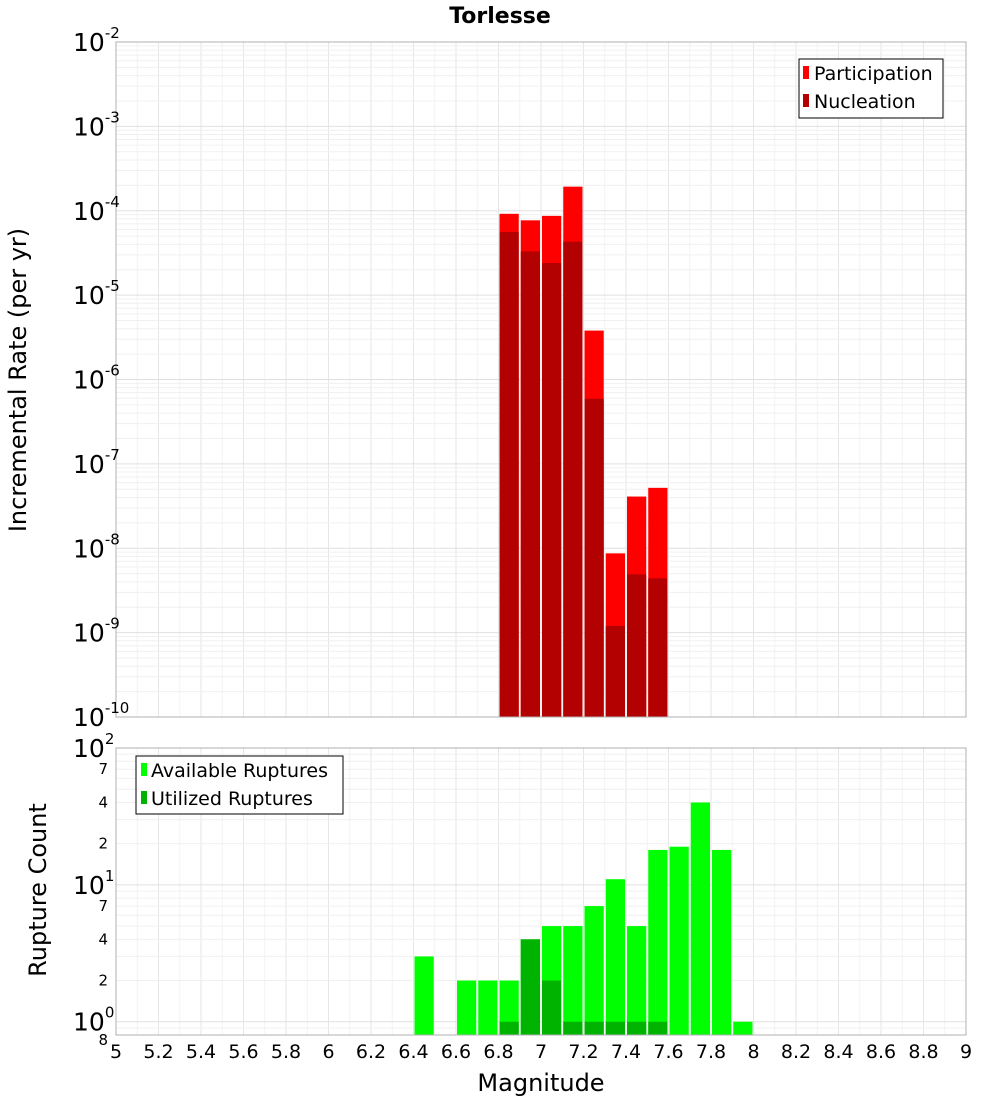 This screenshot has height=1100, width=1000. I want to click on y-tick-label: 10⁻¹⁰, so click(101, 715).